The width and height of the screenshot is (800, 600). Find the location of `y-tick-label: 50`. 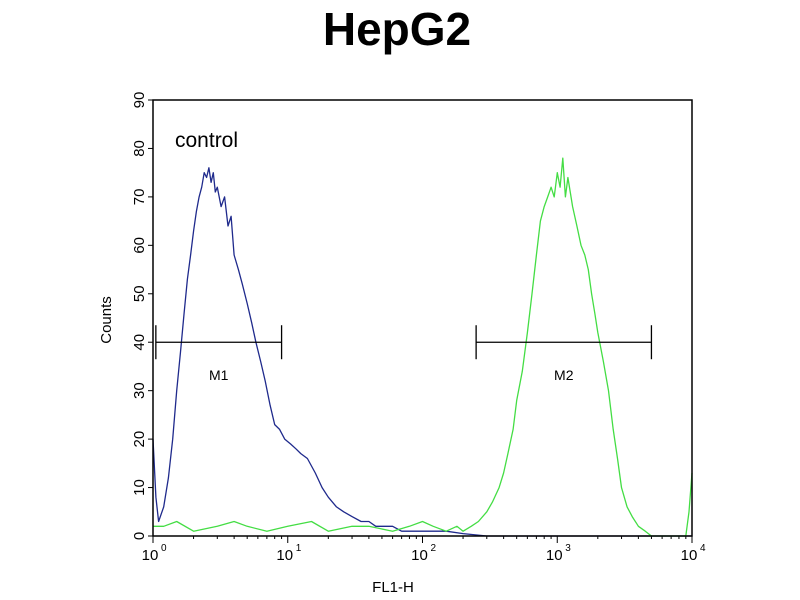

y-tick-label: 50 is located at coordinates (139, 293).